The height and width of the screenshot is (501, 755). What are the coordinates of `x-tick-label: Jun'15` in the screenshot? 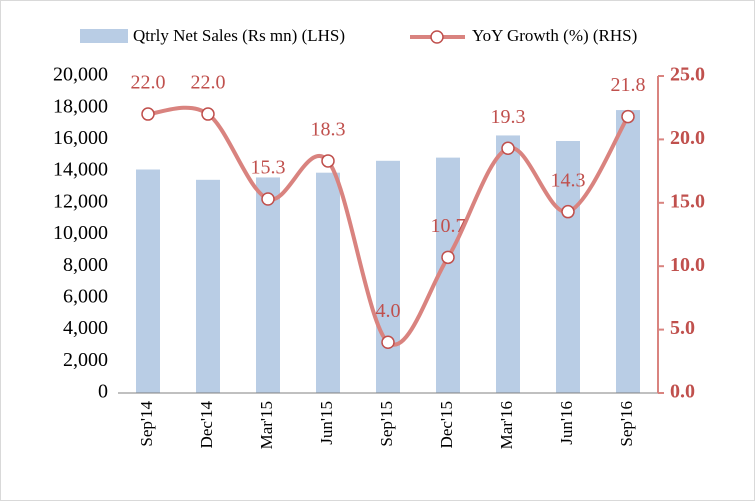 It's located at (326, 423).